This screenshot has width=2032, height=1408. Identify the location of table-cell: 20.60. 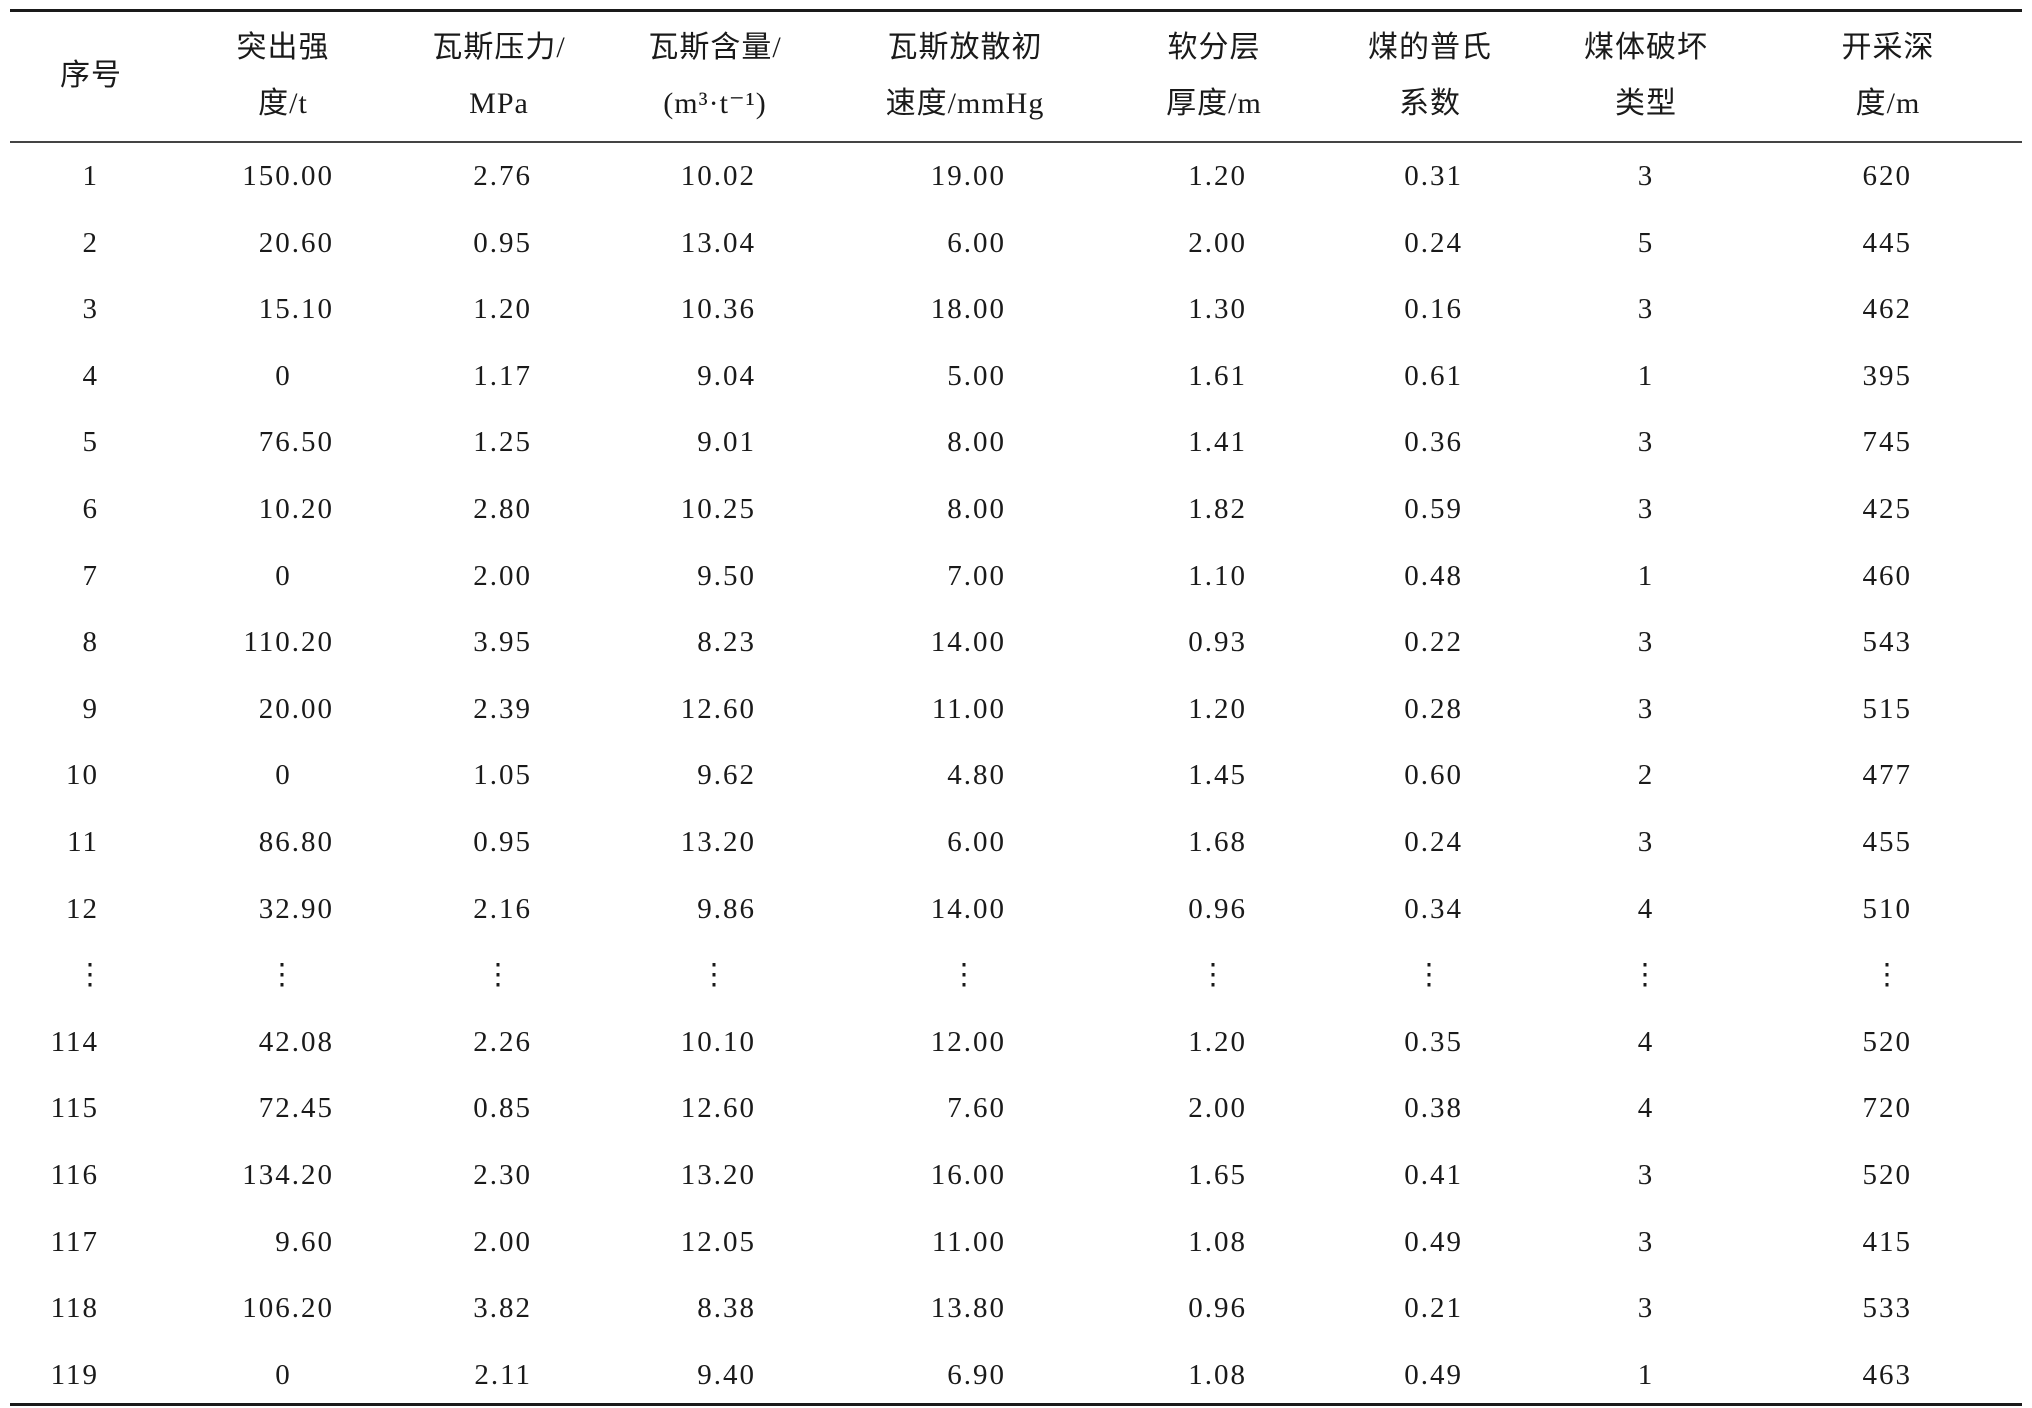
(174, 243).